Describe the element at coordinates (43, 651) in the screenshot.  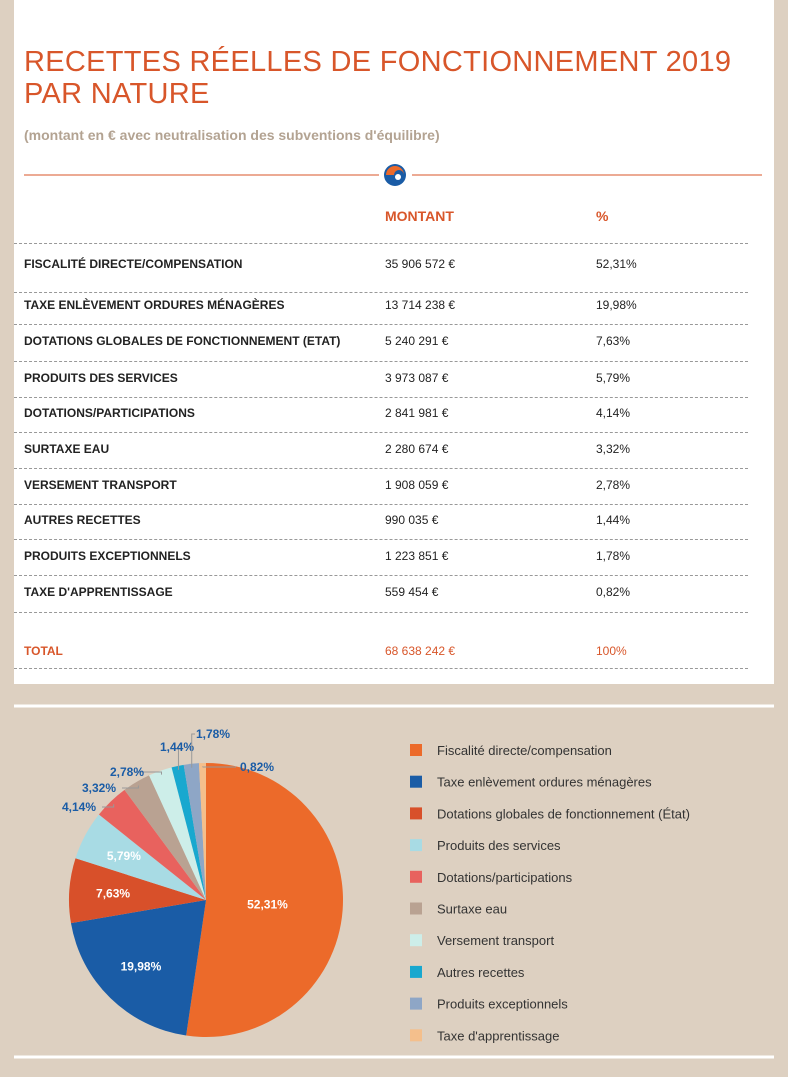
I see `total-label: TOTAL` at that location.